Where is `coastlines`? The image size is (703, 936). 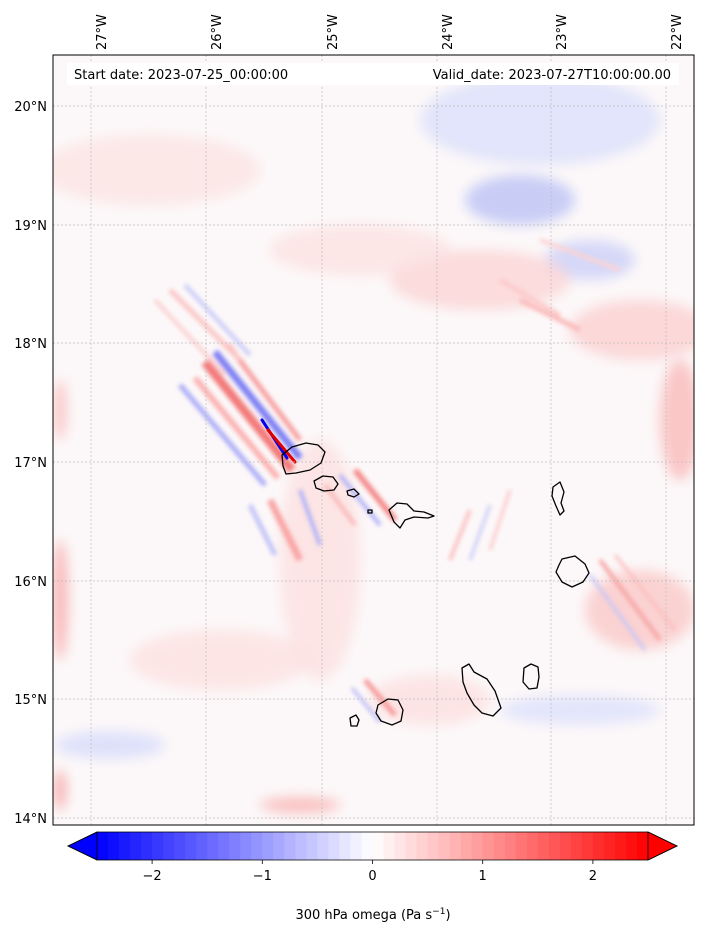 coastlines is located at coordinates (435, 584).